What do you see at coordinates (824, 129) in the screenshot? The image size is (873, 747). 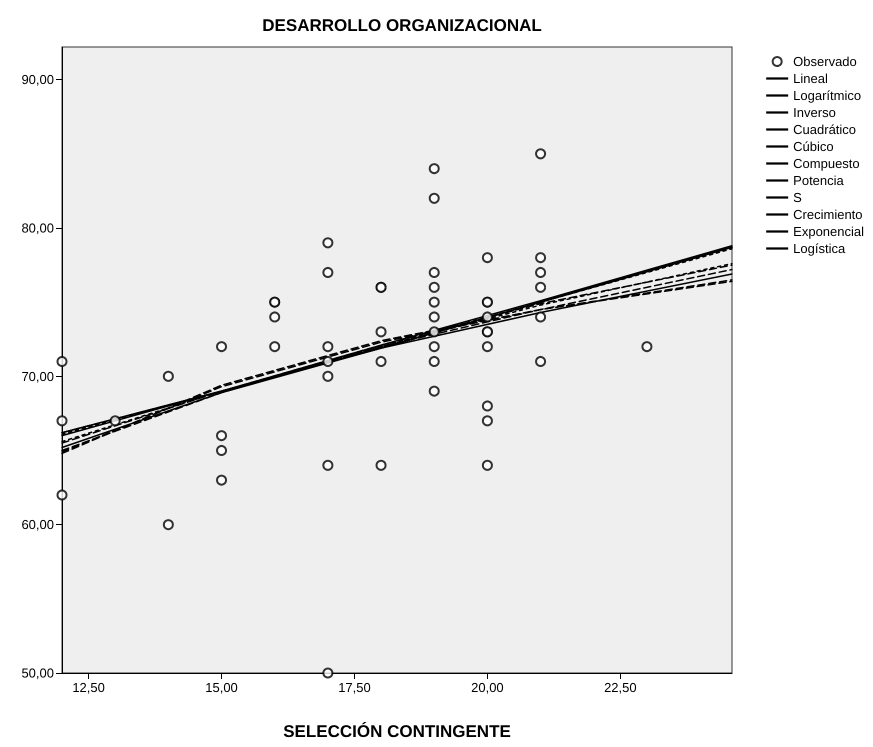 I see `legend-label: Cuadrático` at bounding box center [824, 129].